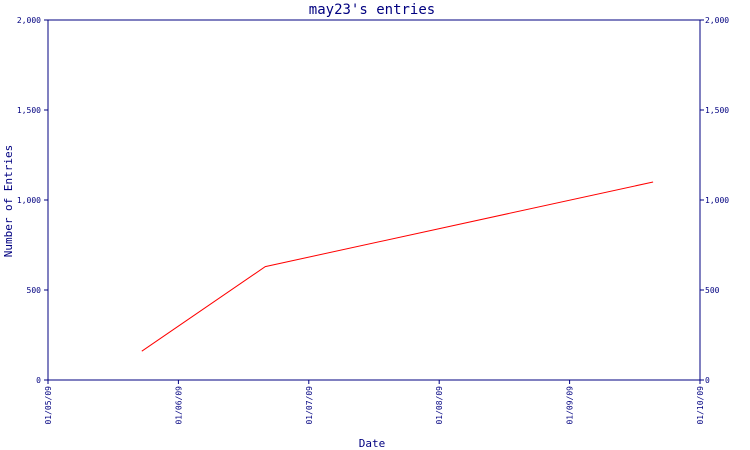 The width and height of the screenshot is (750, 450). I want to click on x-tick-label: 01/08/09, so click(439, 405).